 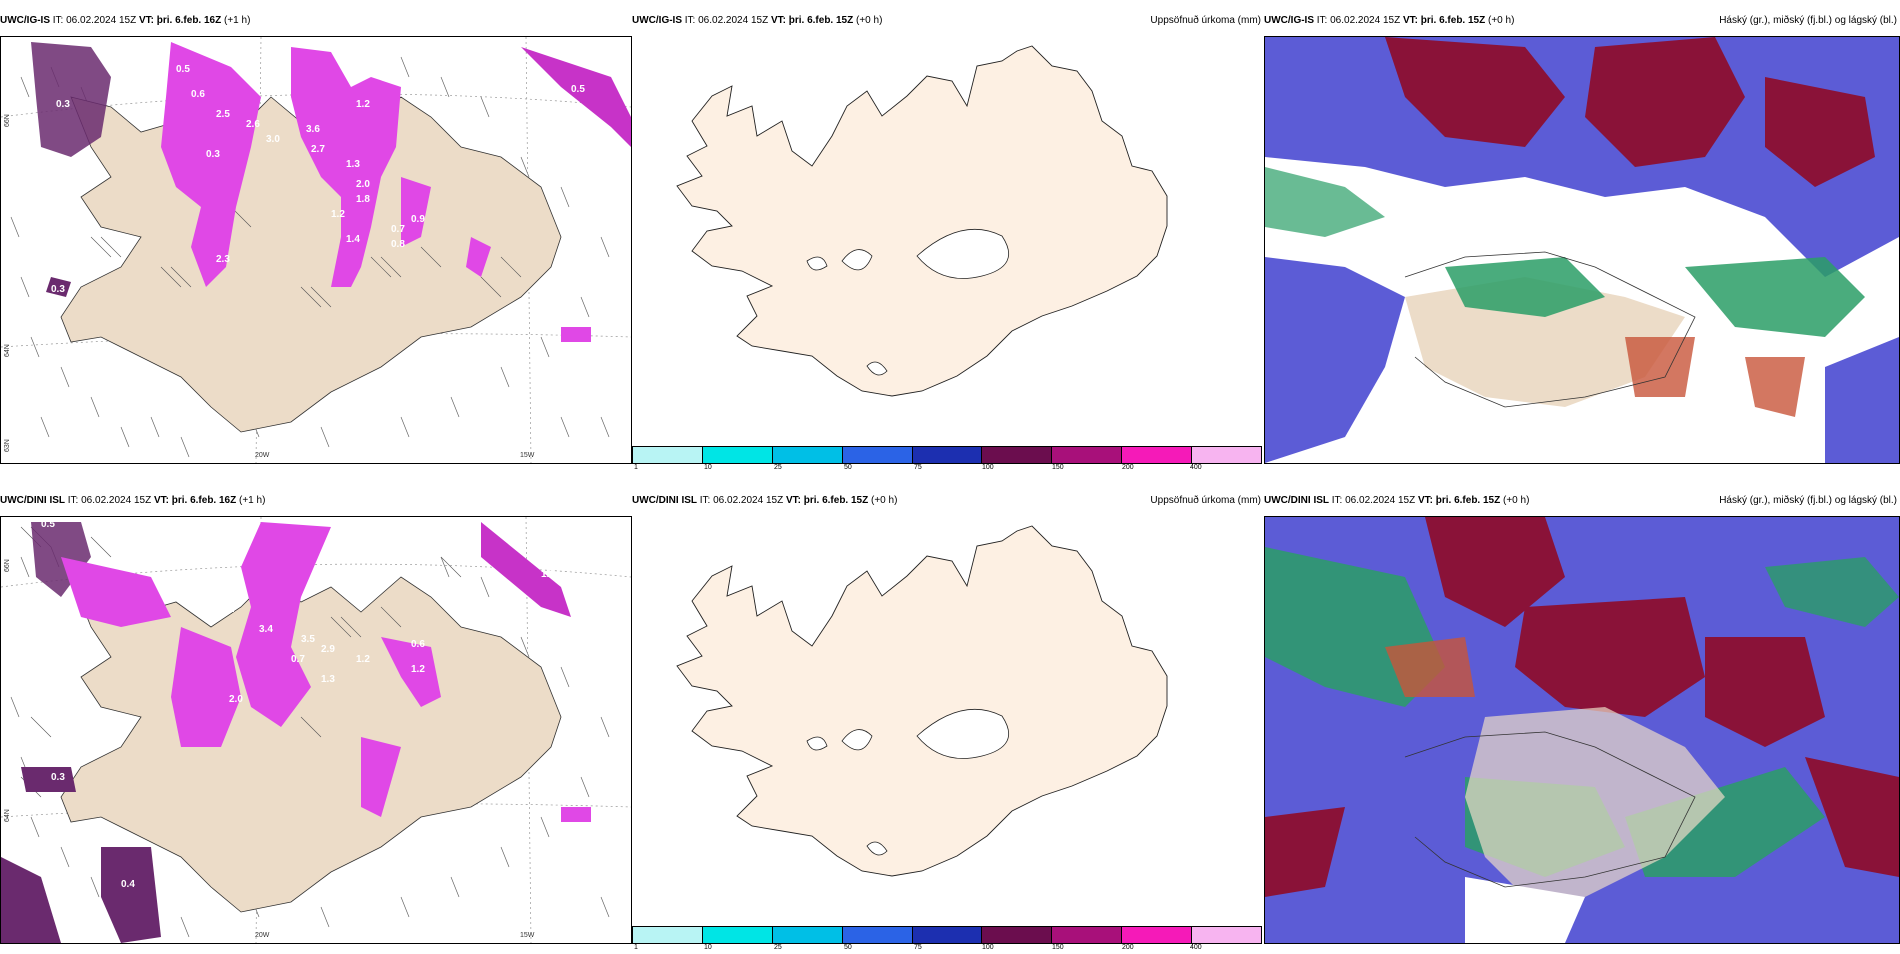 What do you see at coordinates (1128, 947) in the screenshot?
I see `colorbar-label: 200` at bounding box center [1128, 947].